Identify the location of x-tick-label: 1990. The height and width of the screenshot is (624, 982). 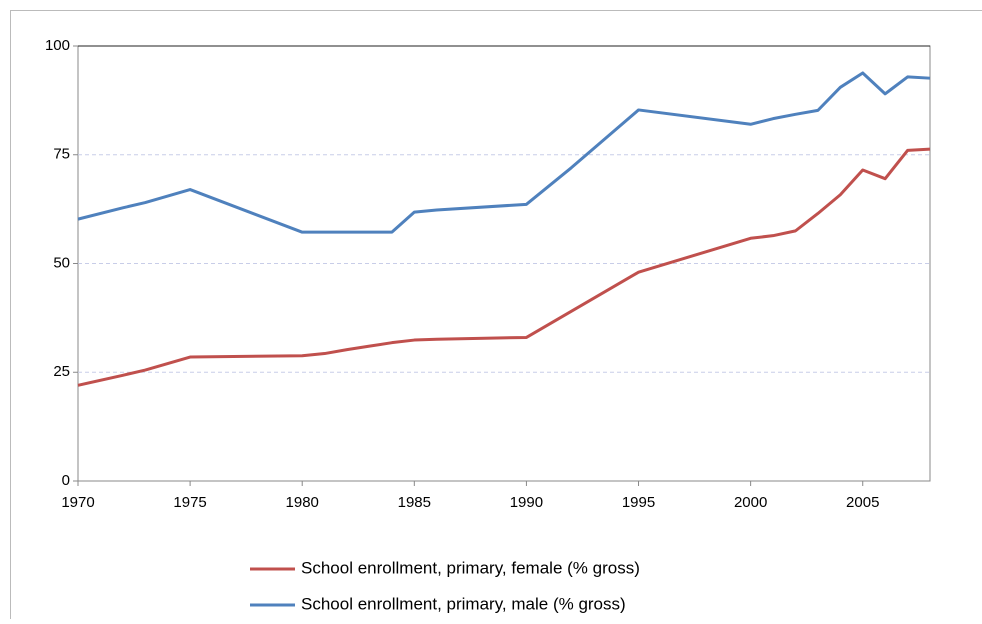
(526, 502).